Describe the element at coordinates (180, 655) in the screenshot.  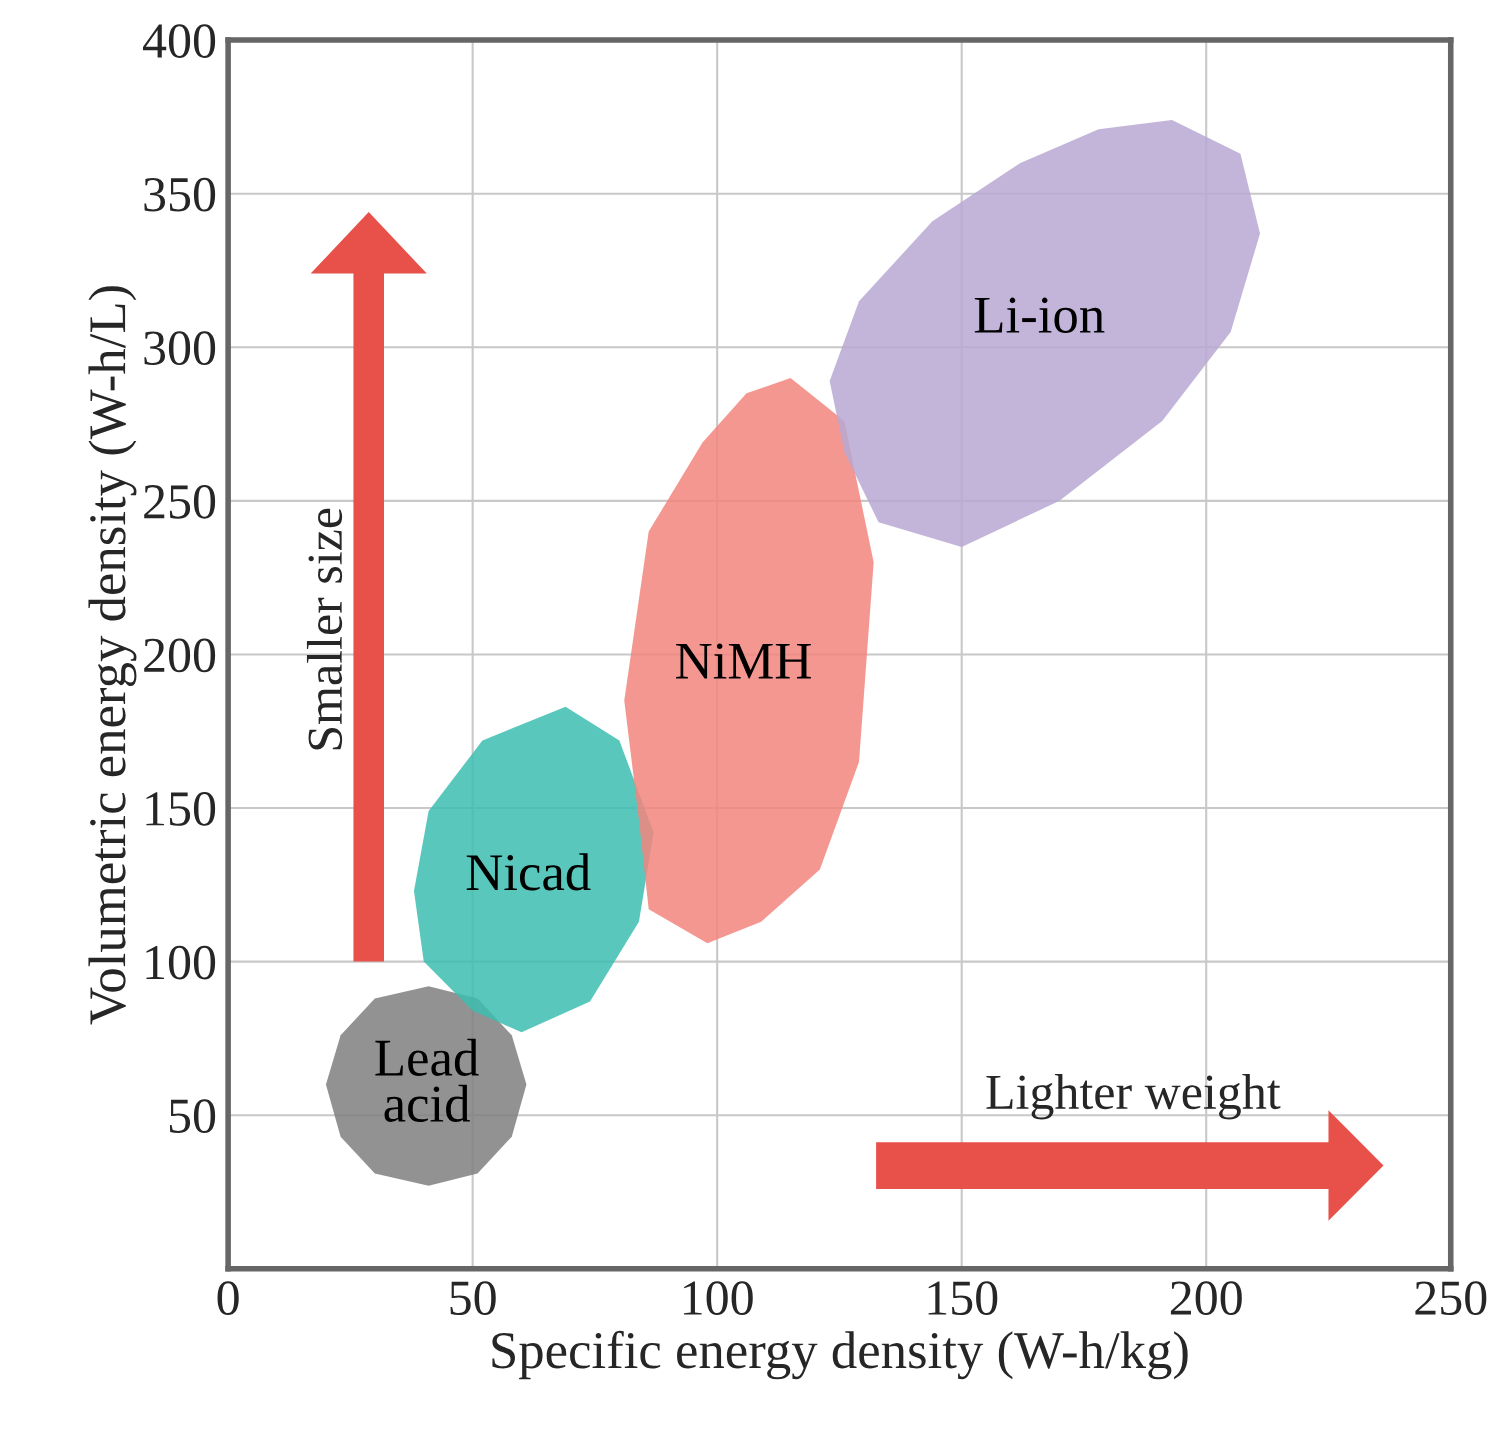
I see `y-tick-label: 200` at that location.